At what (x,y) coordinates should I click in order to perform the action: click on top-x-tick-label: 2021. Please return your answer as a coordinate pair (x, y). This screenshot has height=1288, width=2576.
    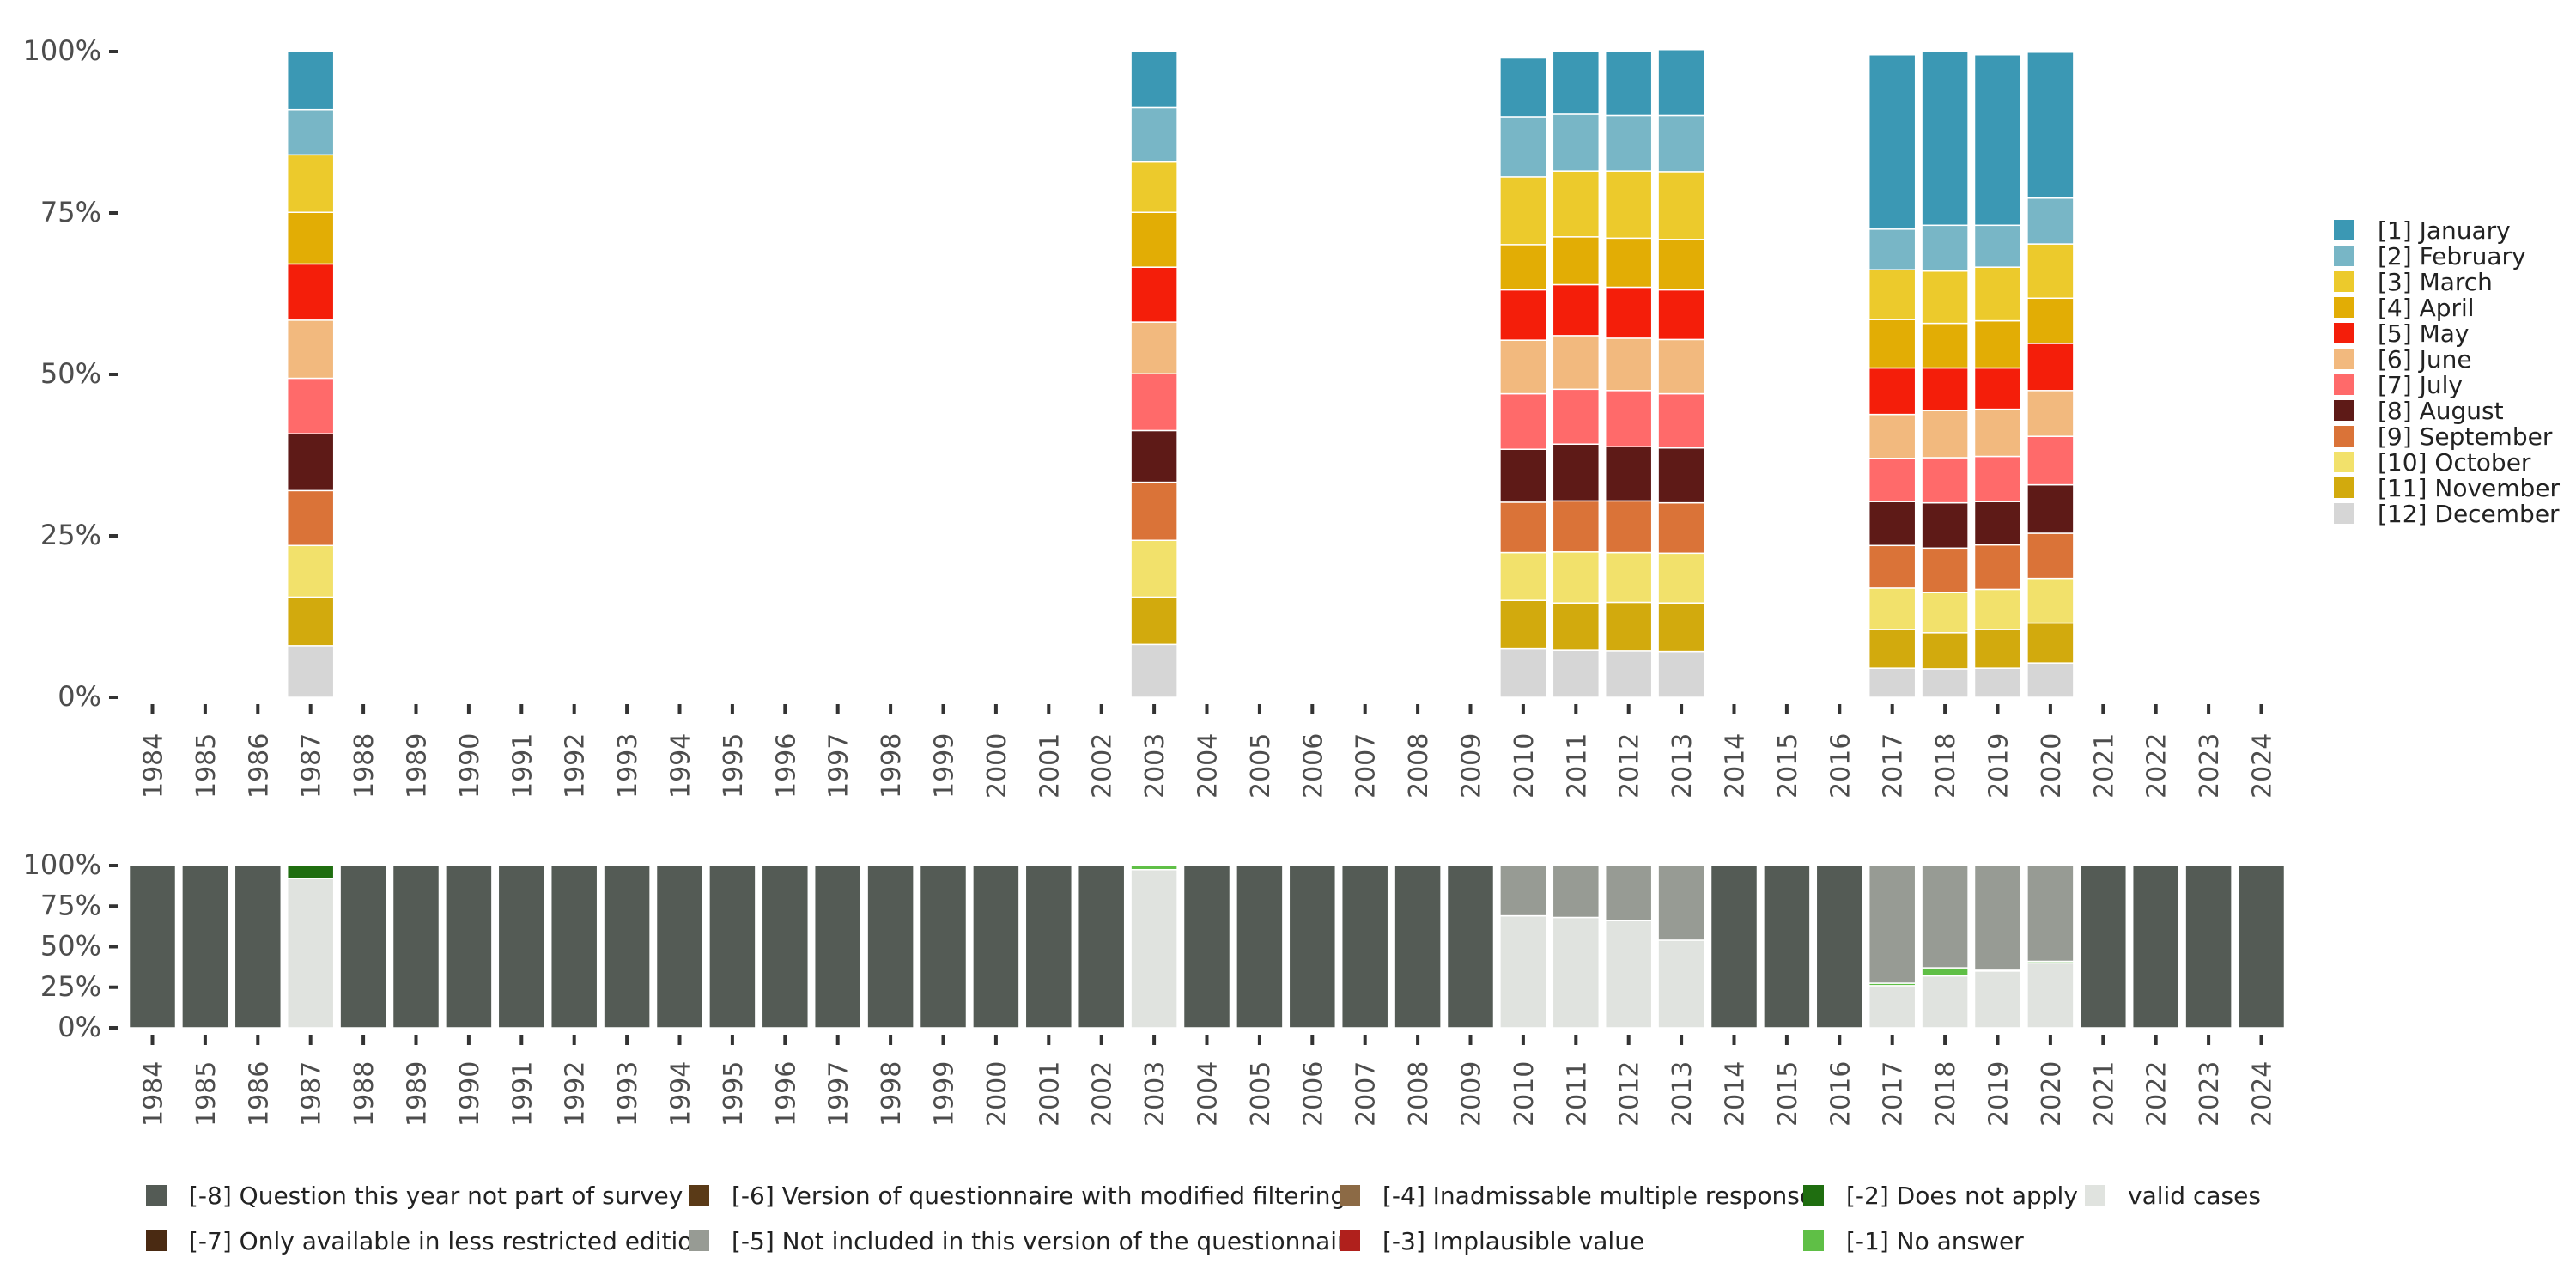
    Looking at the image, I should click on (2104, 766).